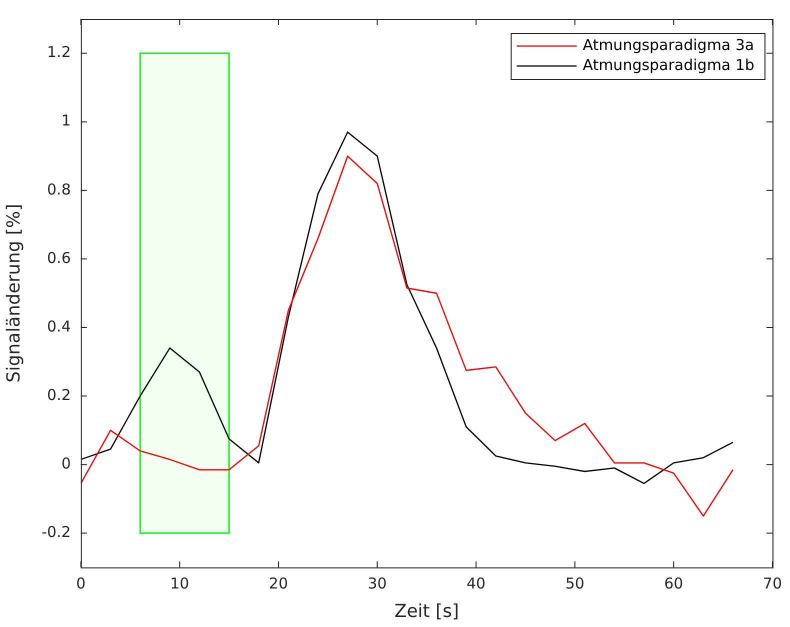  I want to click on x-tick-label: 70, so click(772, 583).